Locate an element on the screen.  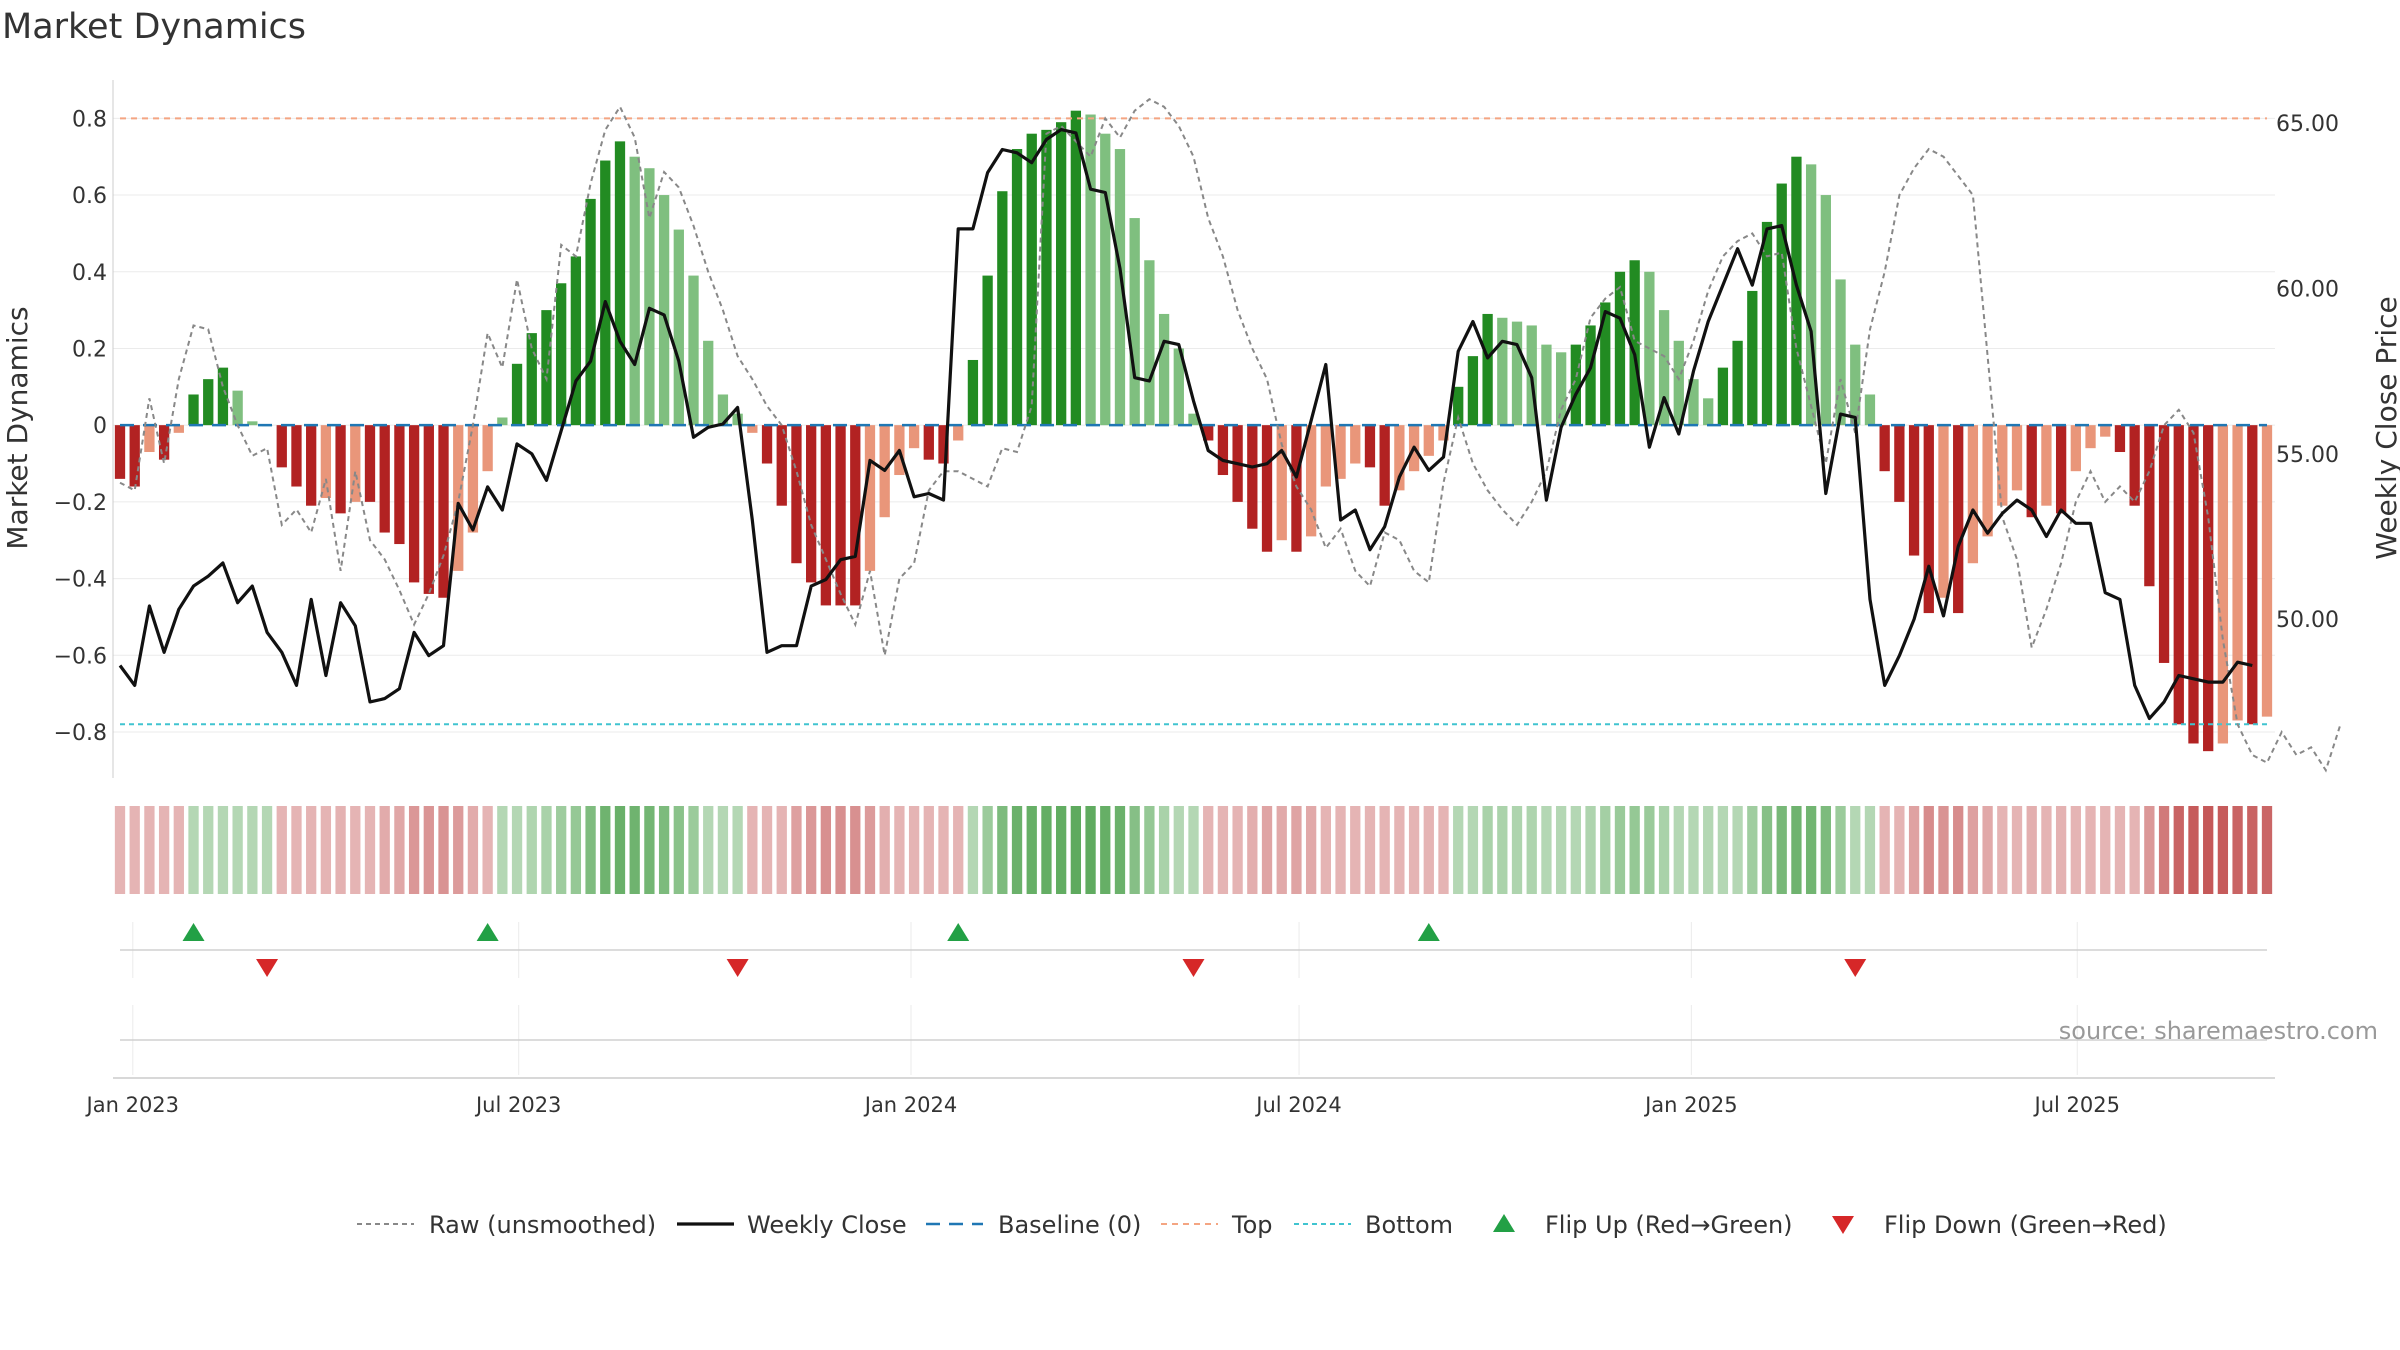
y-tick-label-right: 60.00 is located at coordinates (2307, 289).